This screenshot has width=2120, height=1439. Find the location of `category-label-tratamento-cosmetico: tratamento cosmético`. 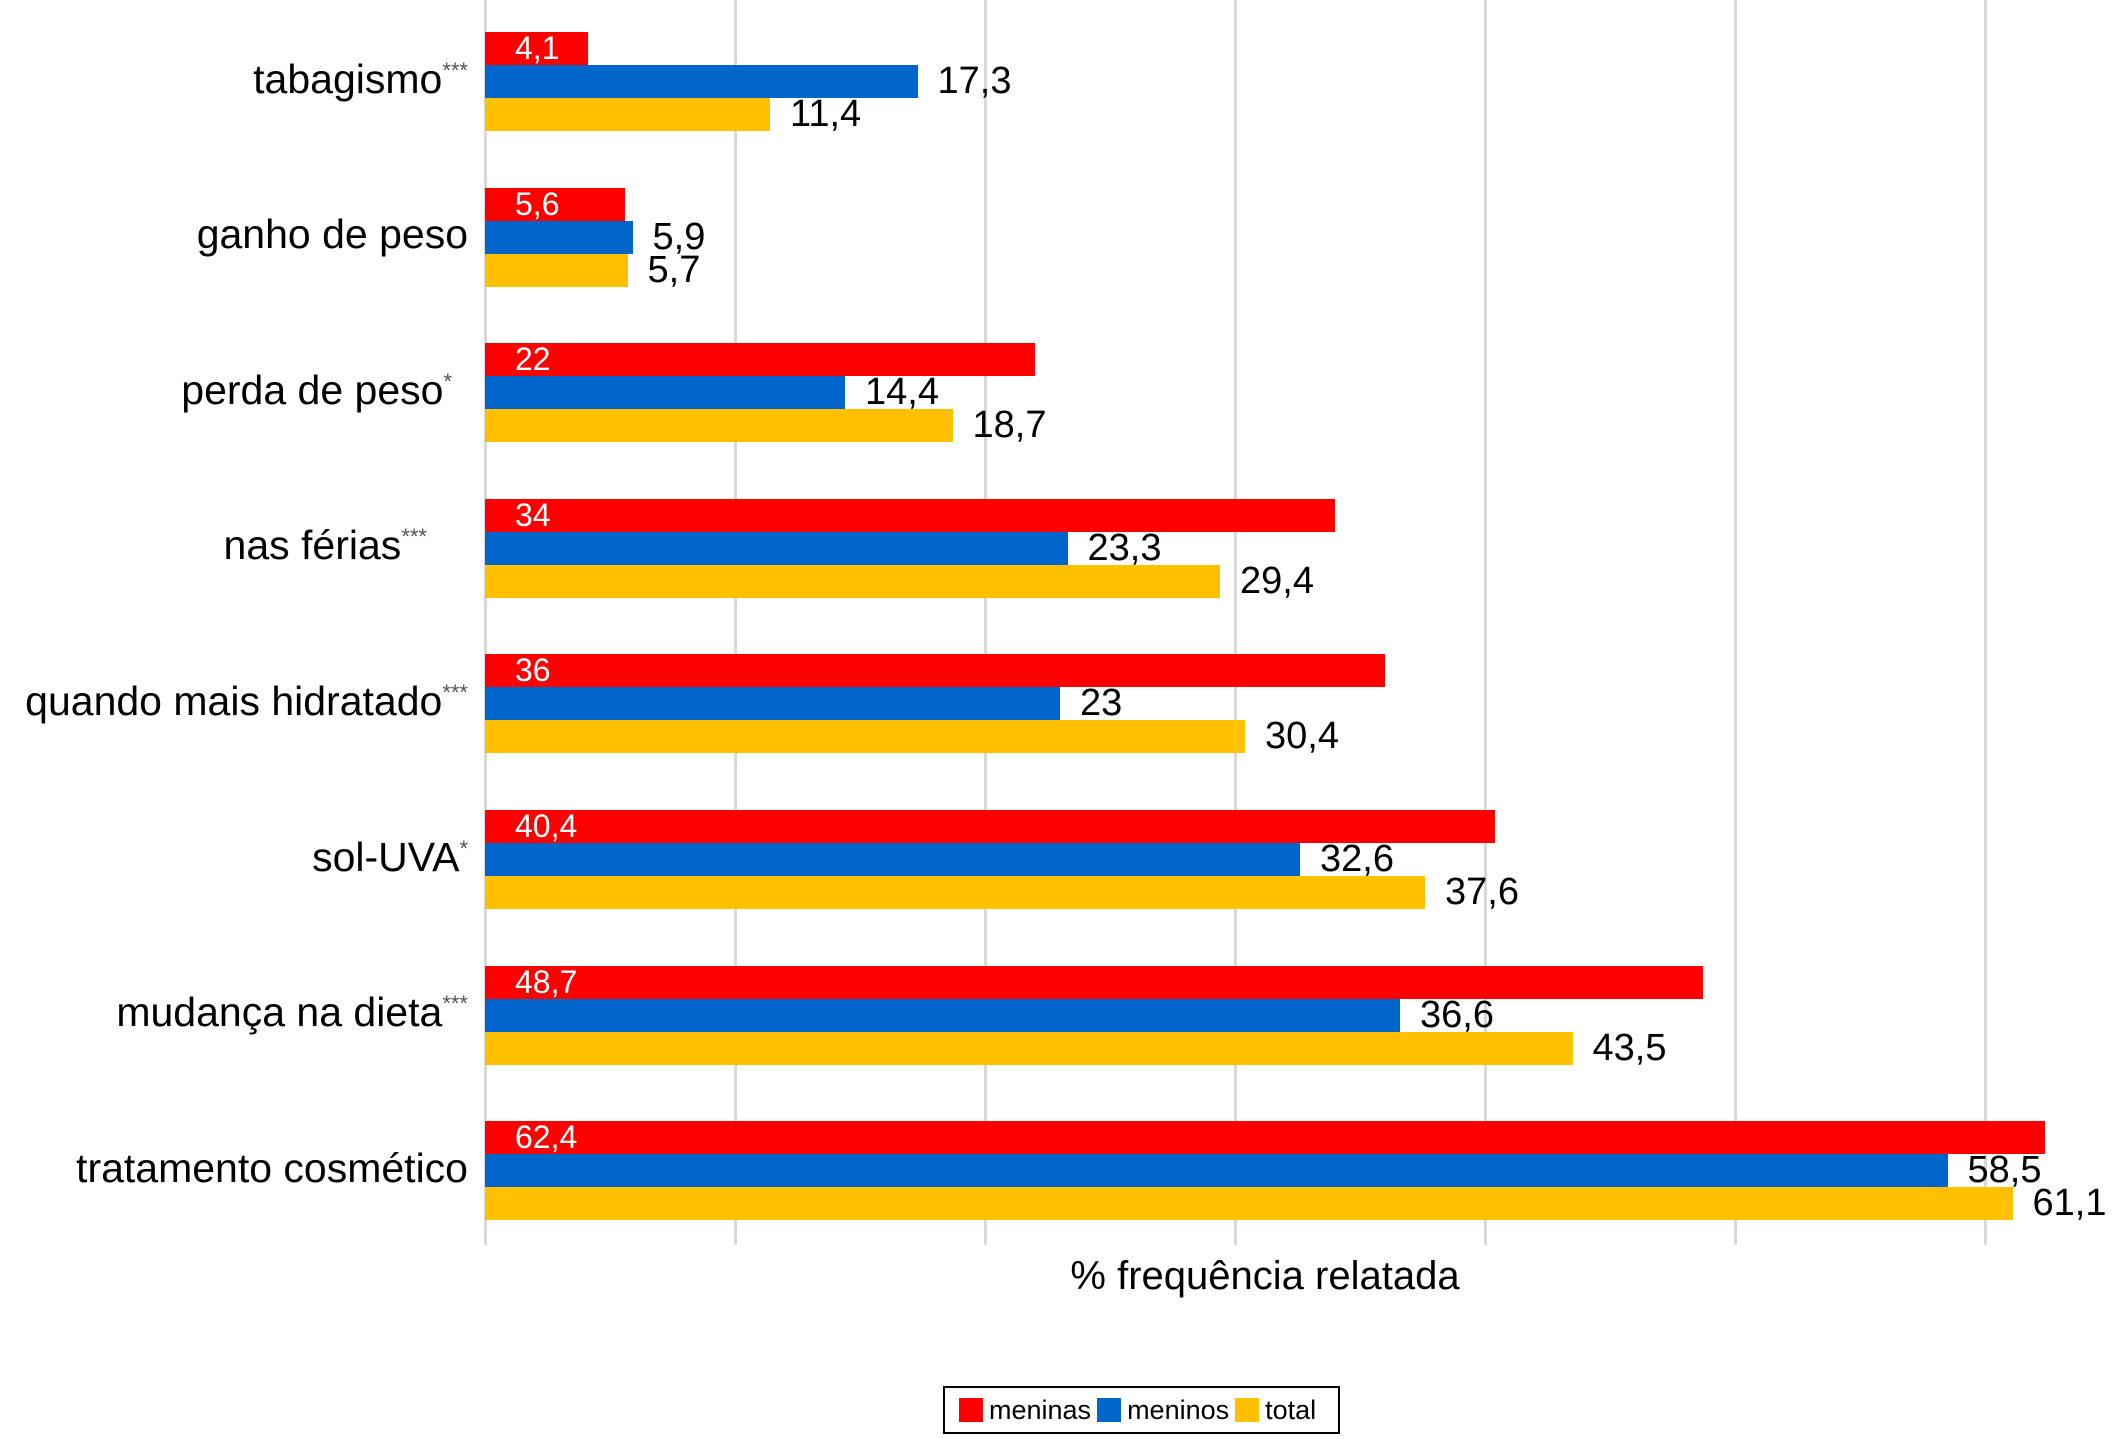

category-label-tratamento-cosmetico: tratamento cosmético is located at coordinates (234, 1167).